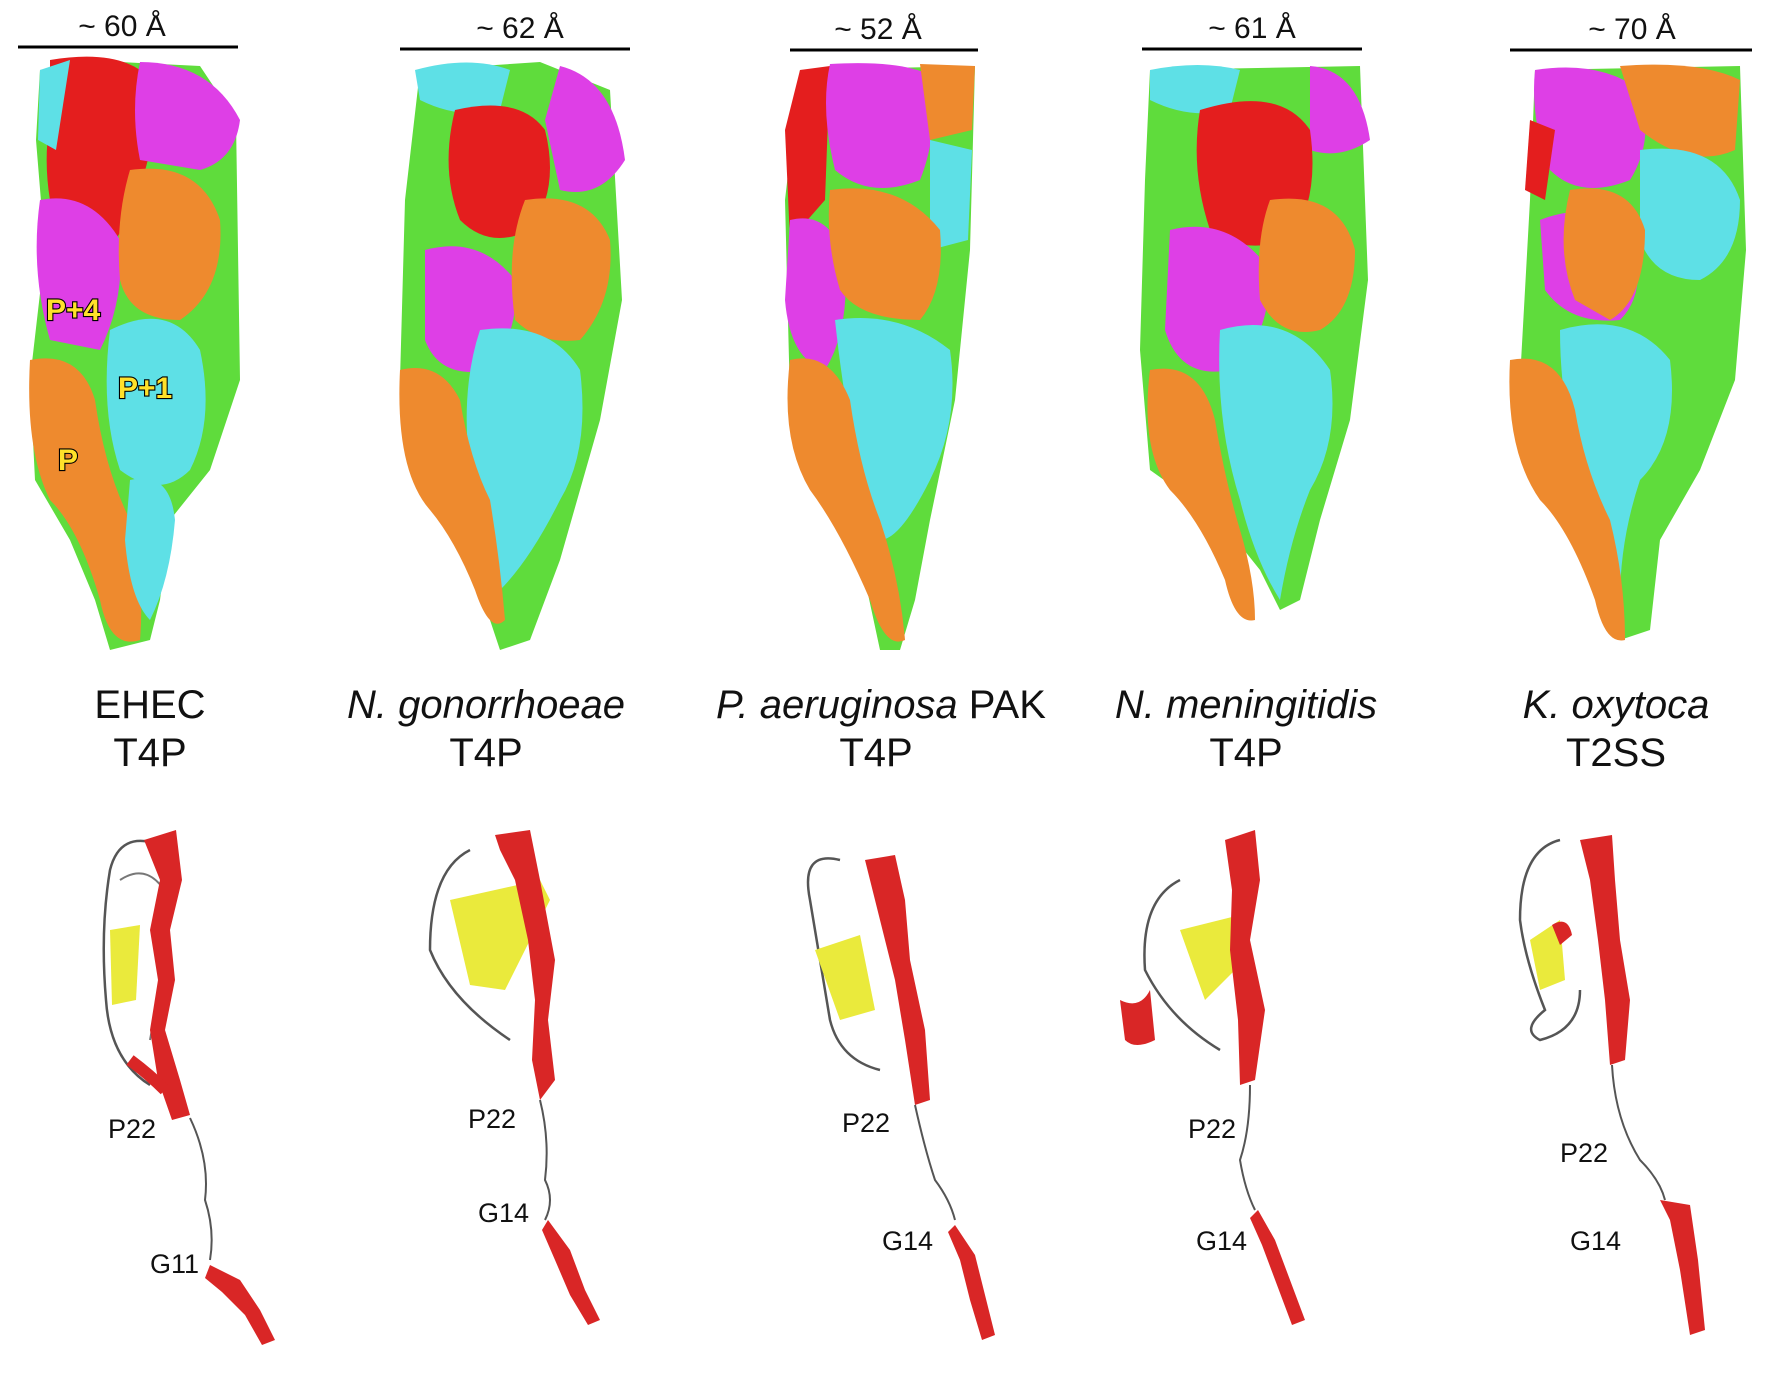 The width and height of the screenshot is (1766, 1387). I want to click on subunit-label-p-plus-4: P+4, so click(73, 310).